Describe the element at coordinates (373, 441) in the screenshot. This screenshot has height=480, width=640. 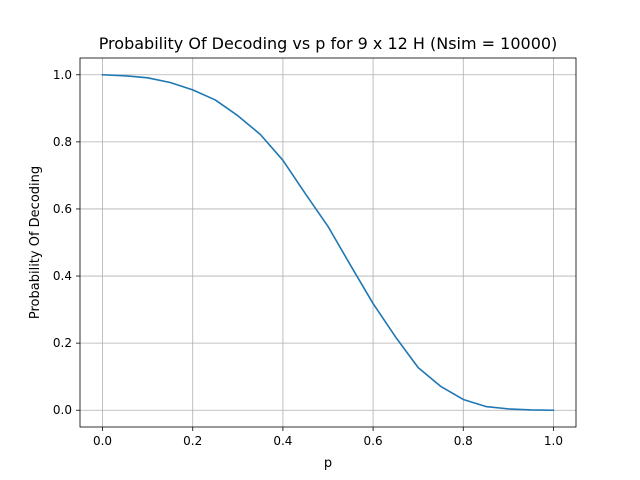
I see `x-tick-label: 0.6` at that location.